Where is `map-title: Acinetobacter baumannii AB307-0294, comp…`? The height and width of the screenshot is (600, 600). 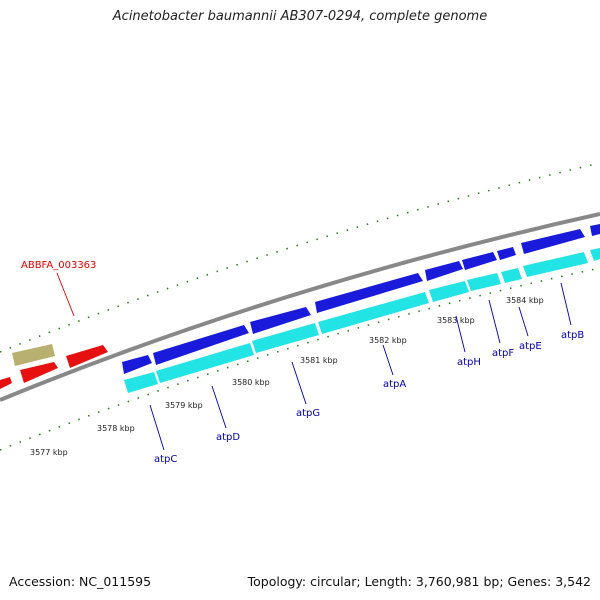
map-title: Acinetobacter baumannii AB307-0294, comp… is located at coordinates (300, 16).